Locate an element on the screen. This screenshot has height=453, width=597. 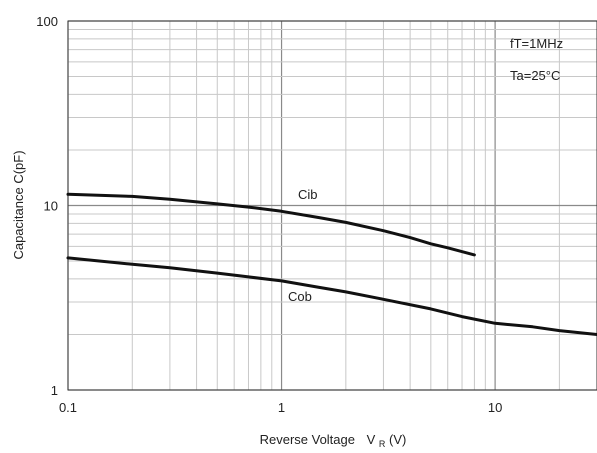
series-label-cib: Cib is located at coordinates (308, 194).